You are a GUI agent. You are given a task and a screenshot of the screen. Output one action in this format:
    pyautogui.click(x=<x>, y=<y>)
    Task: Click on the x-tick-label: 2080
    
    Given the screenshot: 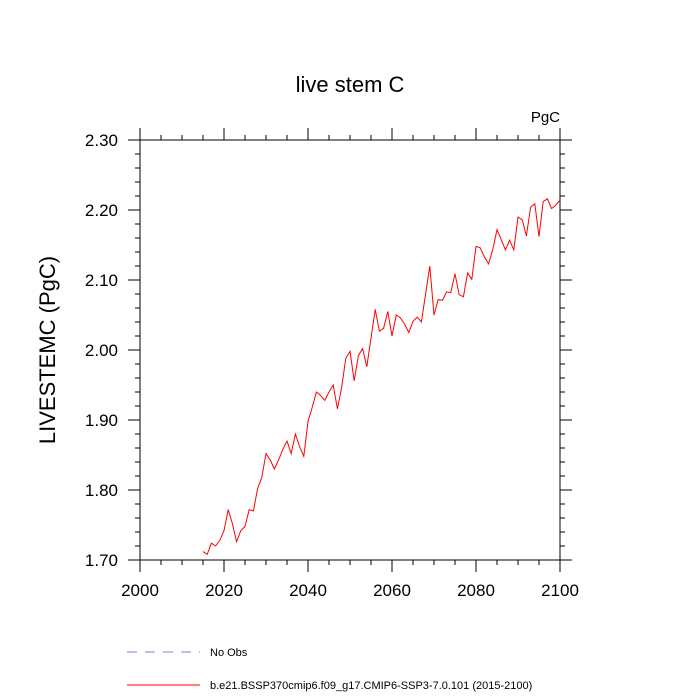 What is the action you would take?
    pyautogui.click(x=476, y=590)
    